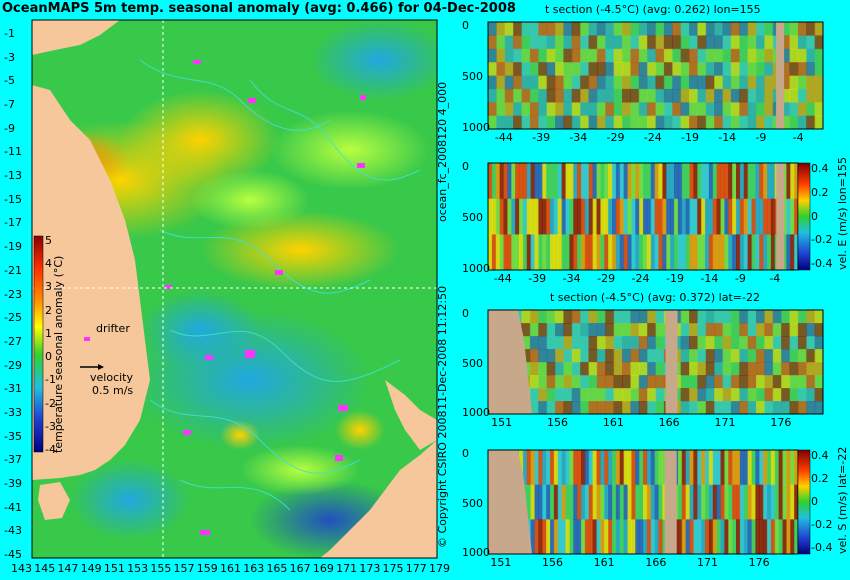 Image resolution: width=850 pixels, height=580 pixels. What do you see at coordinates (13, 176) in the screenshot?
I see `map-lat-tick: -13` at bounding box center [13, 176].